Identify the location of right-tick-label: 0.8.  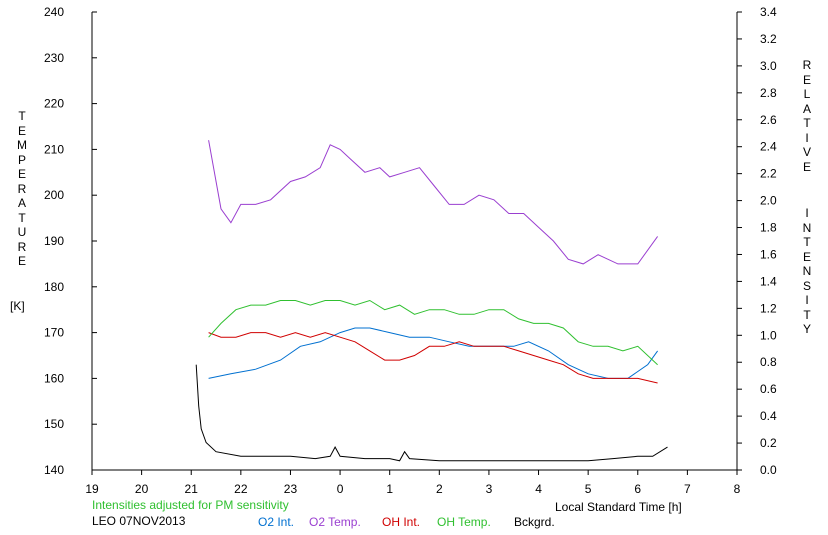
(768, 362).